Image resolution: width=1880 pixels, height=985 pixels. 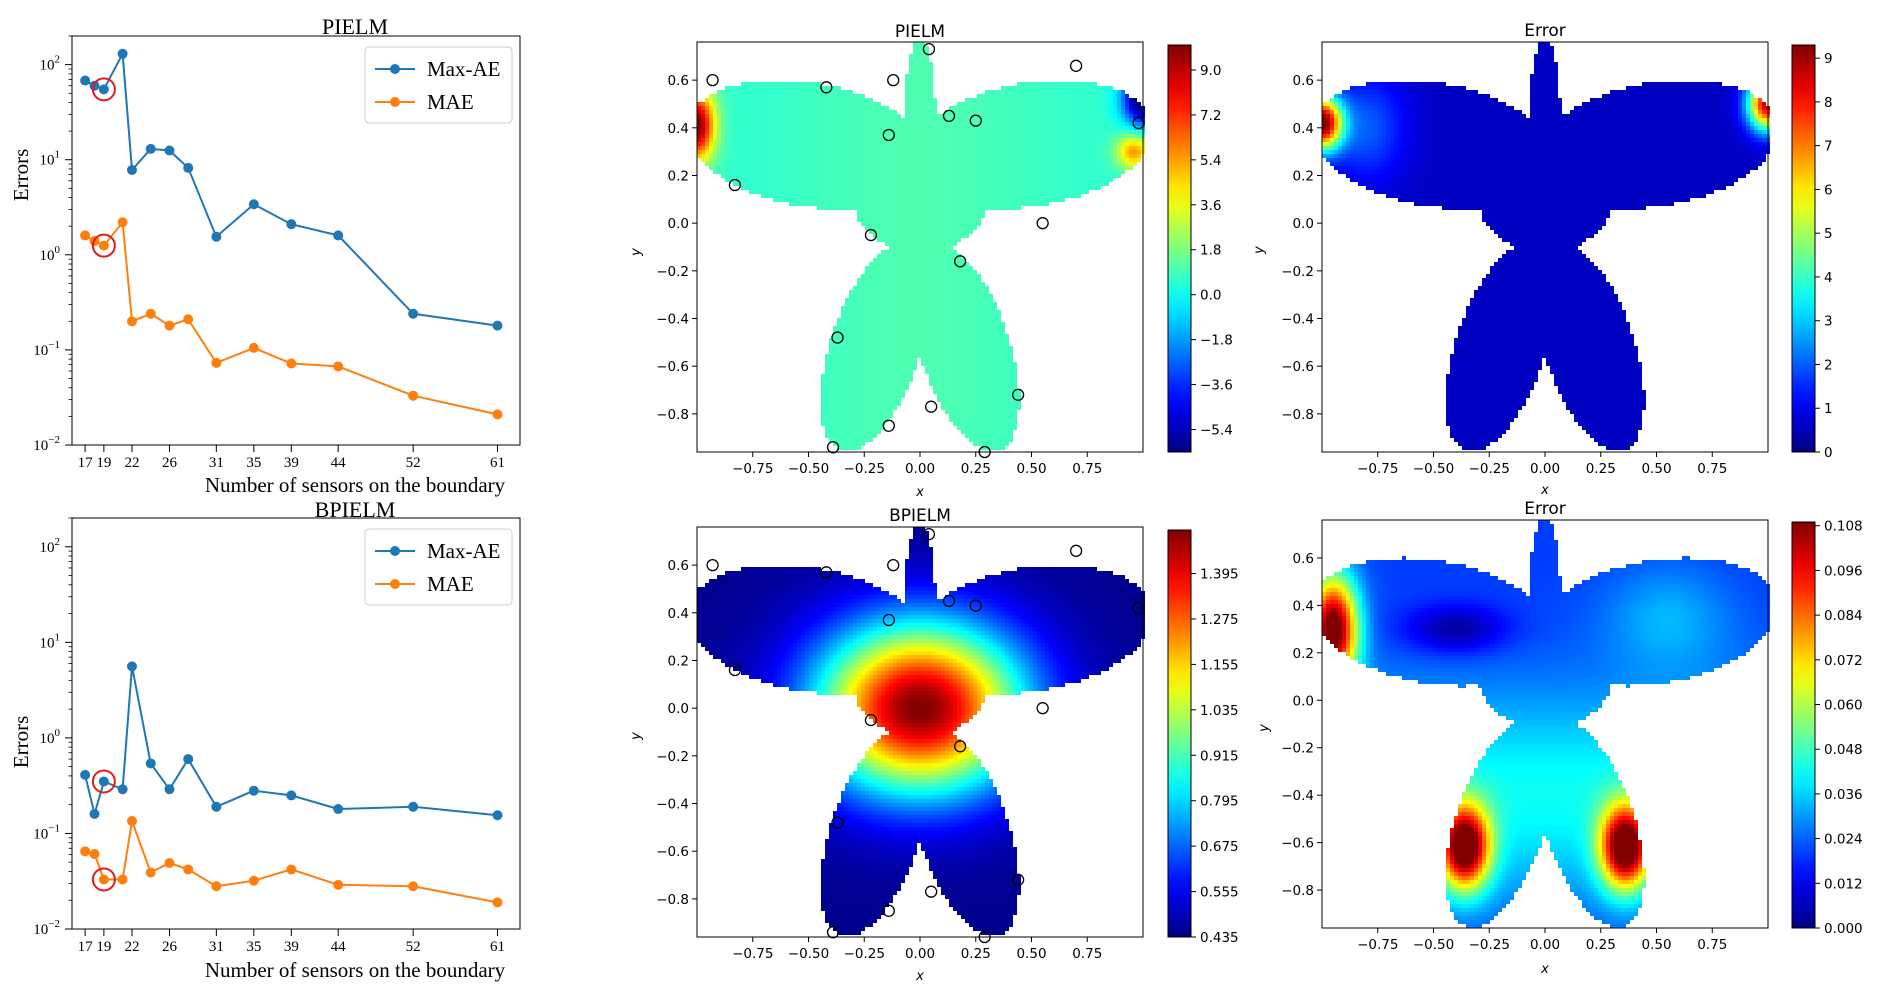 What do you see at coordinates (413, 886) in the screenshot?
I see `data-point` at bounding box center [413, 886].